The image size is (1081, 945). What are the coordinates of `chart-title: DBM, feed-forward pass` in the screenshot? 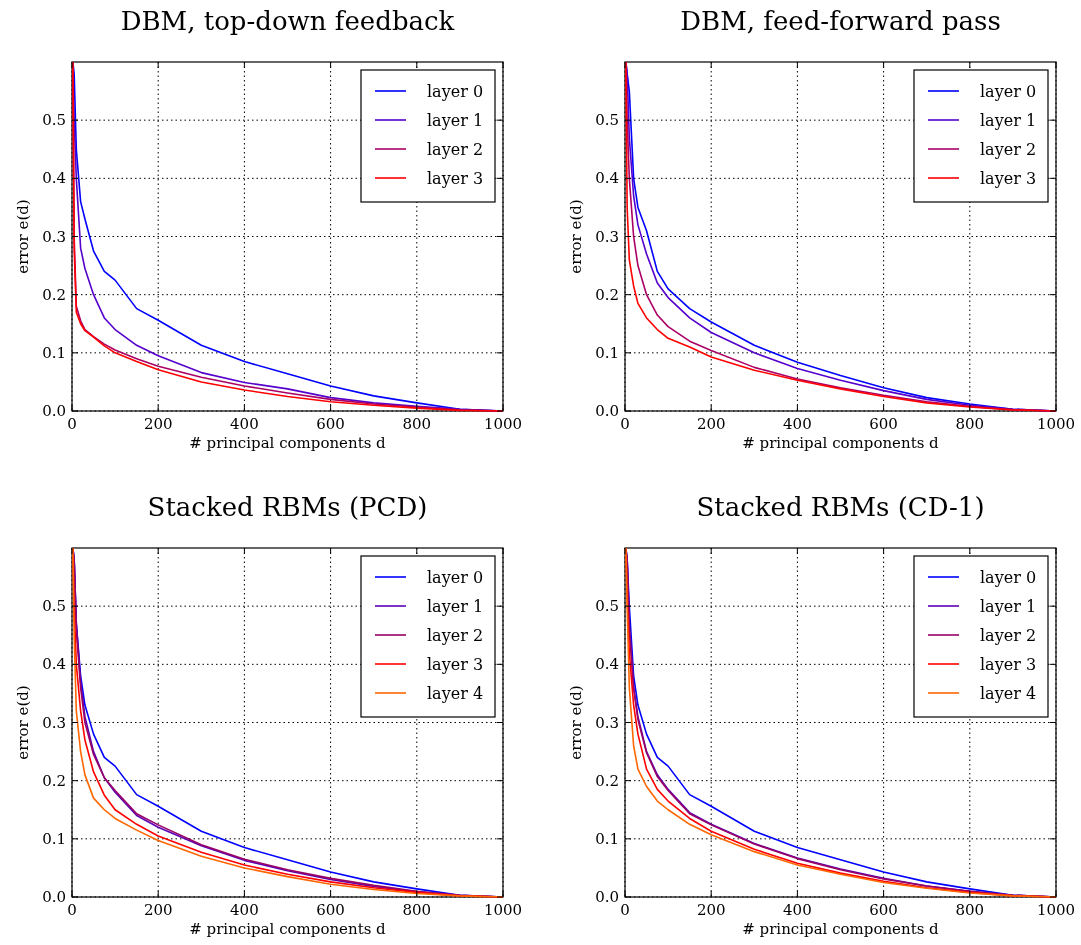 It's located at (840, 21).